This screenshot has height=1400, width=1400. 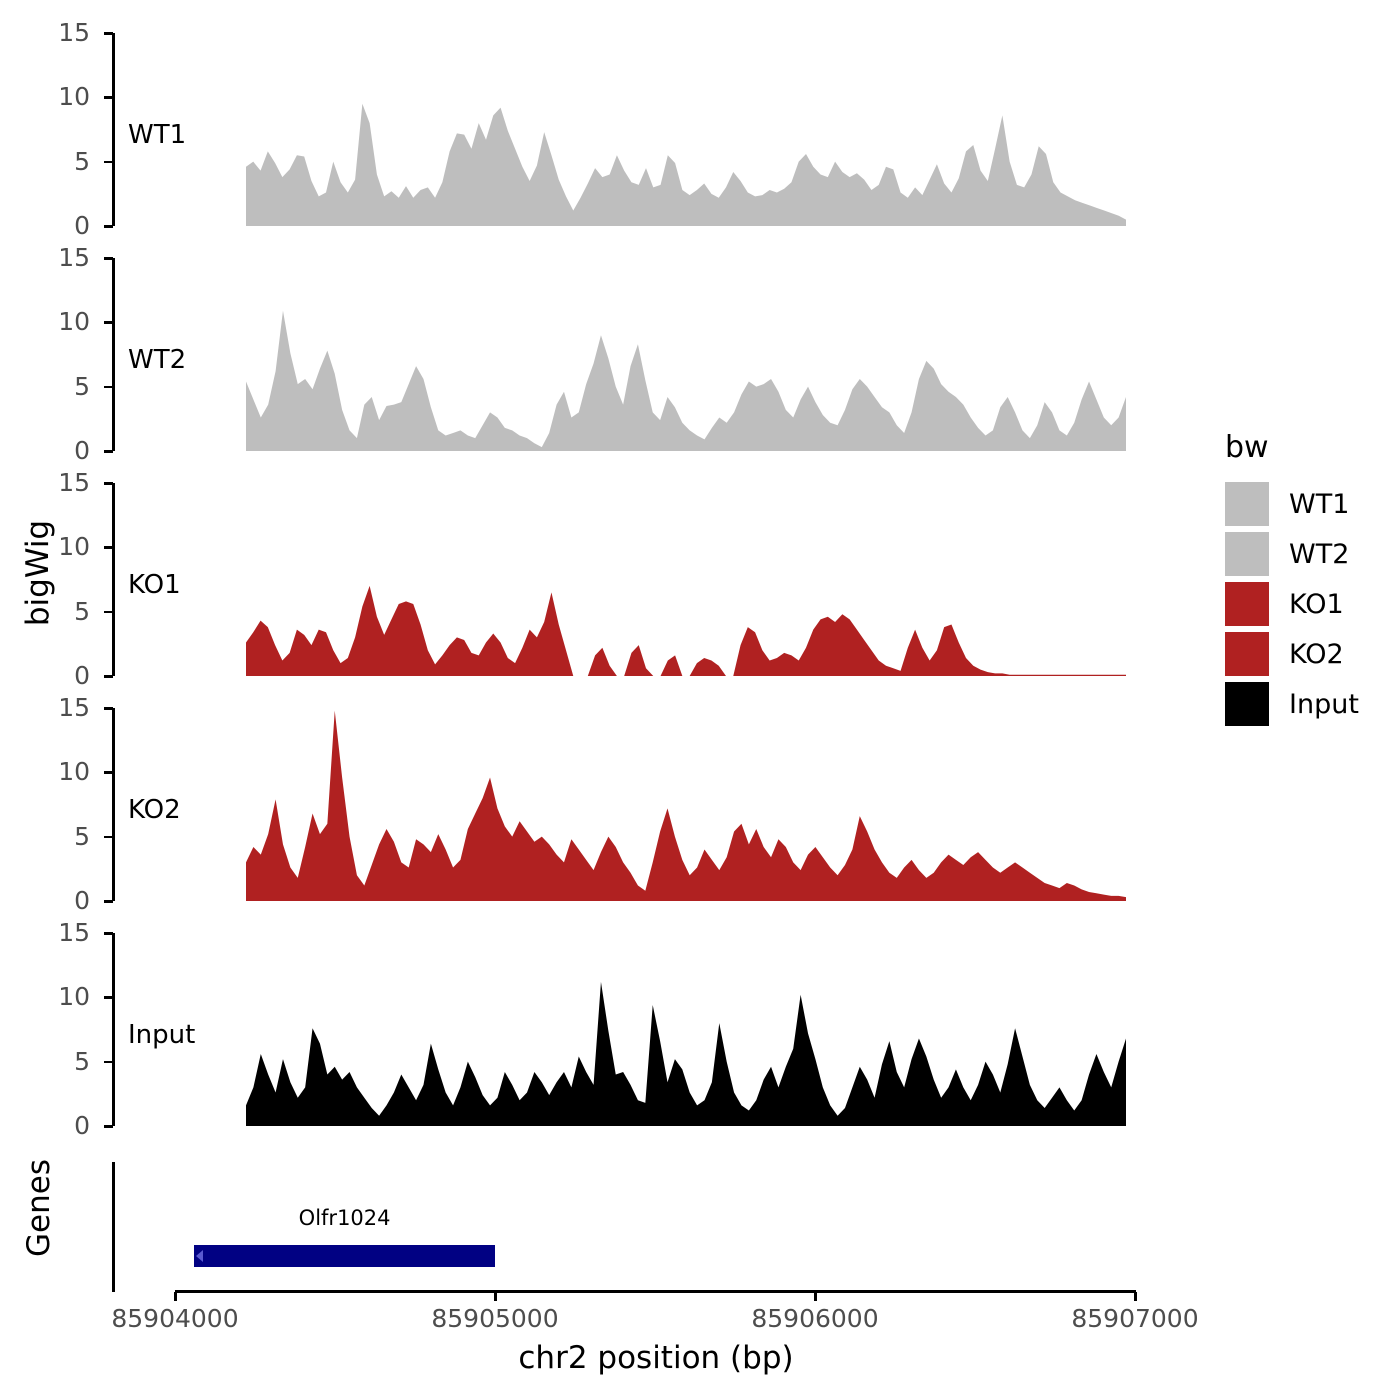 I want to click on track-area-ko1, so click(x=686, y=630).